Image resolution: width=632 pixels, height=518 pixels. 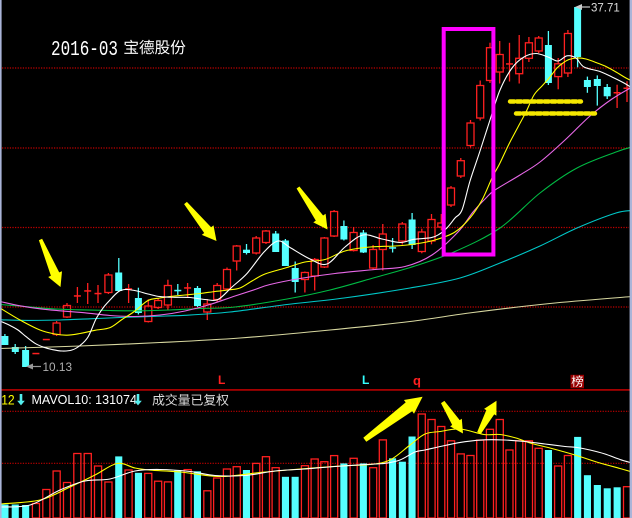 I want to click on svg-text: MAVOL10: 131074, so click(x=84, y=400).